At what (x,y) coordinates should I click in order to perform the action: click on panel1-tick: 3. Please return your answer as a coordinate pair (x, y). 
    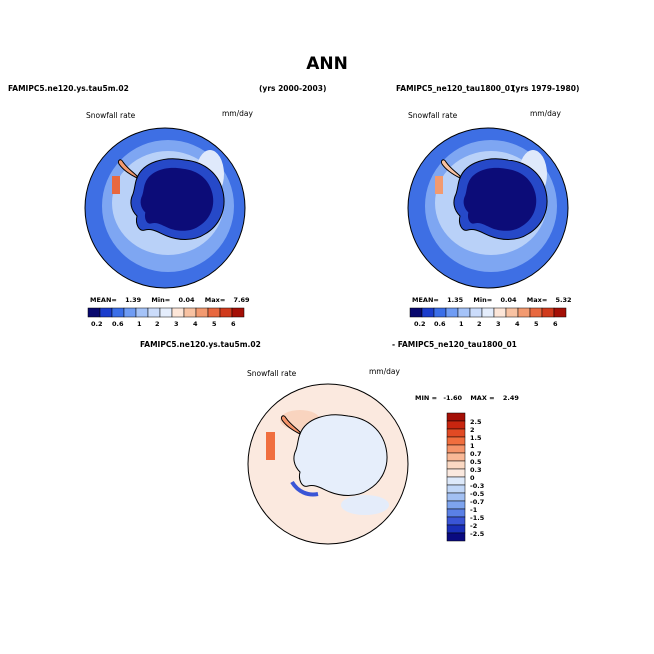
    Looking at the image, I should click on (176, 324).